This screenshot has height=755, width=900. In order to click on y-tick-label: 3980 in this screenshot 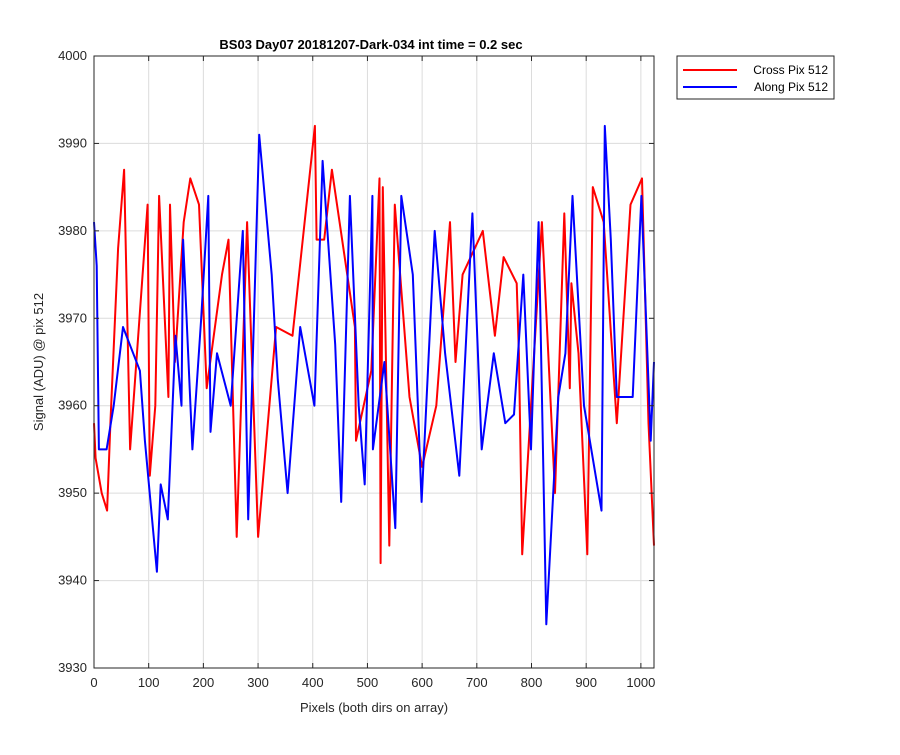, I will do `click(72, 230)`.